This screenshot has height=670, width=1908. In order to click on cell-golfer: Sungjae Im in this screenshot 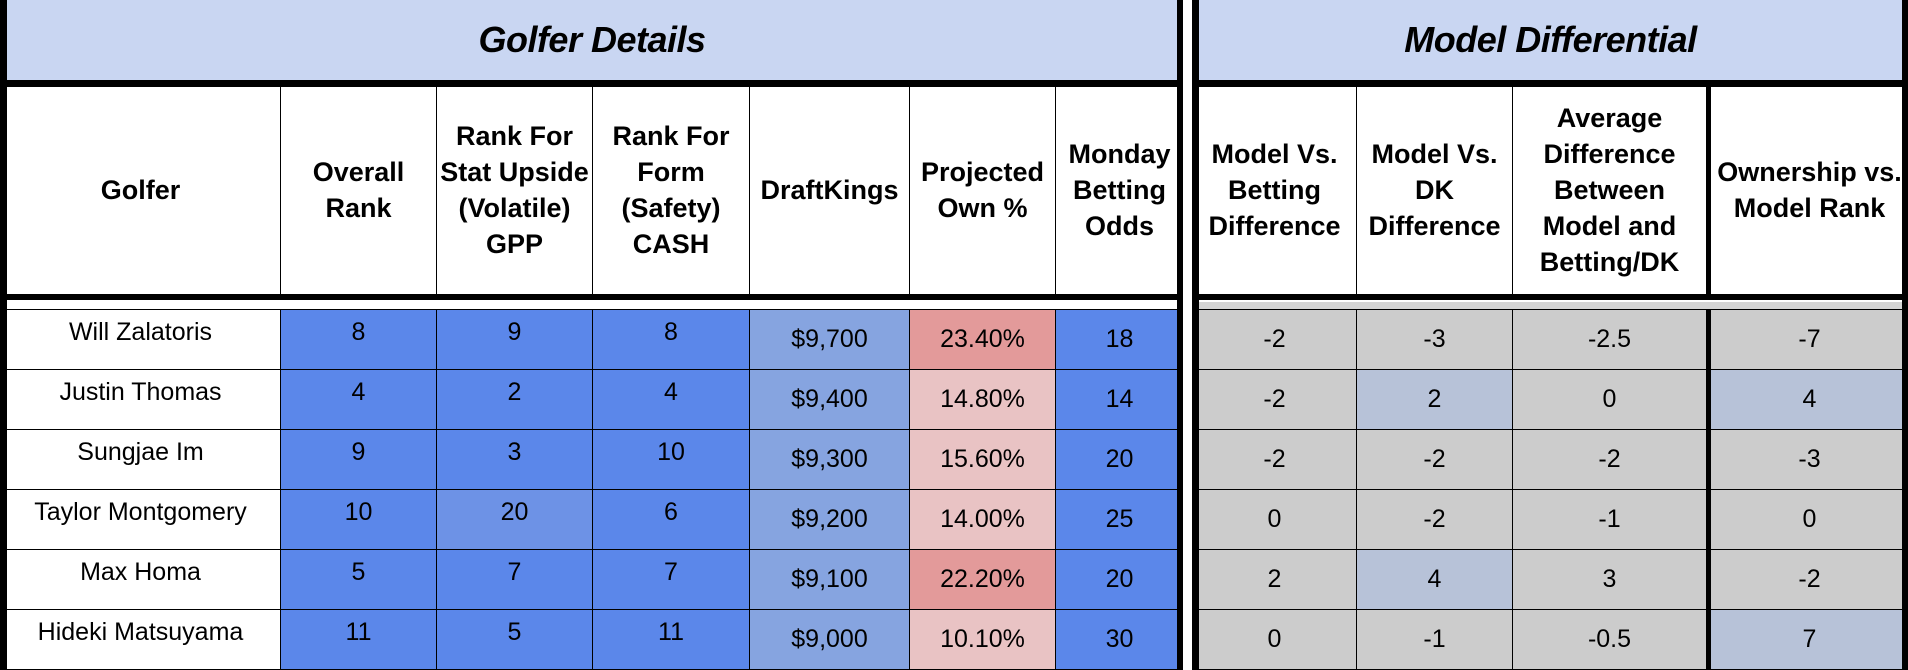, I will do `click(140, 459)`.